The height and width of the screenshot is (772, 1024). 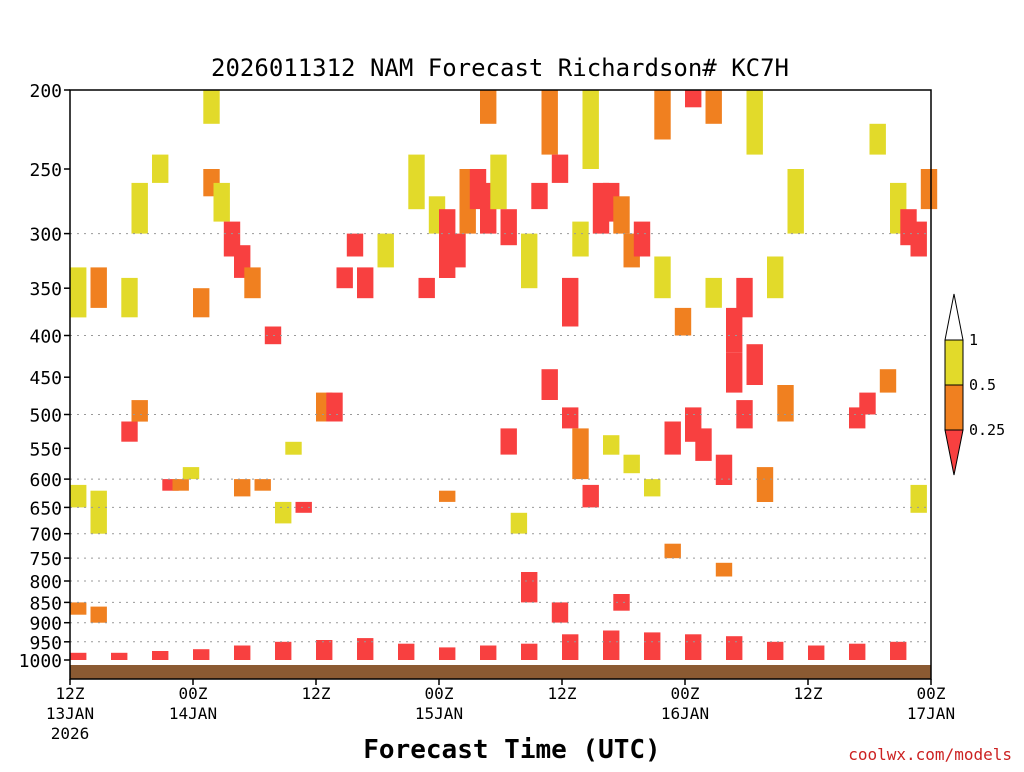 I want to click on x-tick-date: 13JAN, so click(x=70, y=713).